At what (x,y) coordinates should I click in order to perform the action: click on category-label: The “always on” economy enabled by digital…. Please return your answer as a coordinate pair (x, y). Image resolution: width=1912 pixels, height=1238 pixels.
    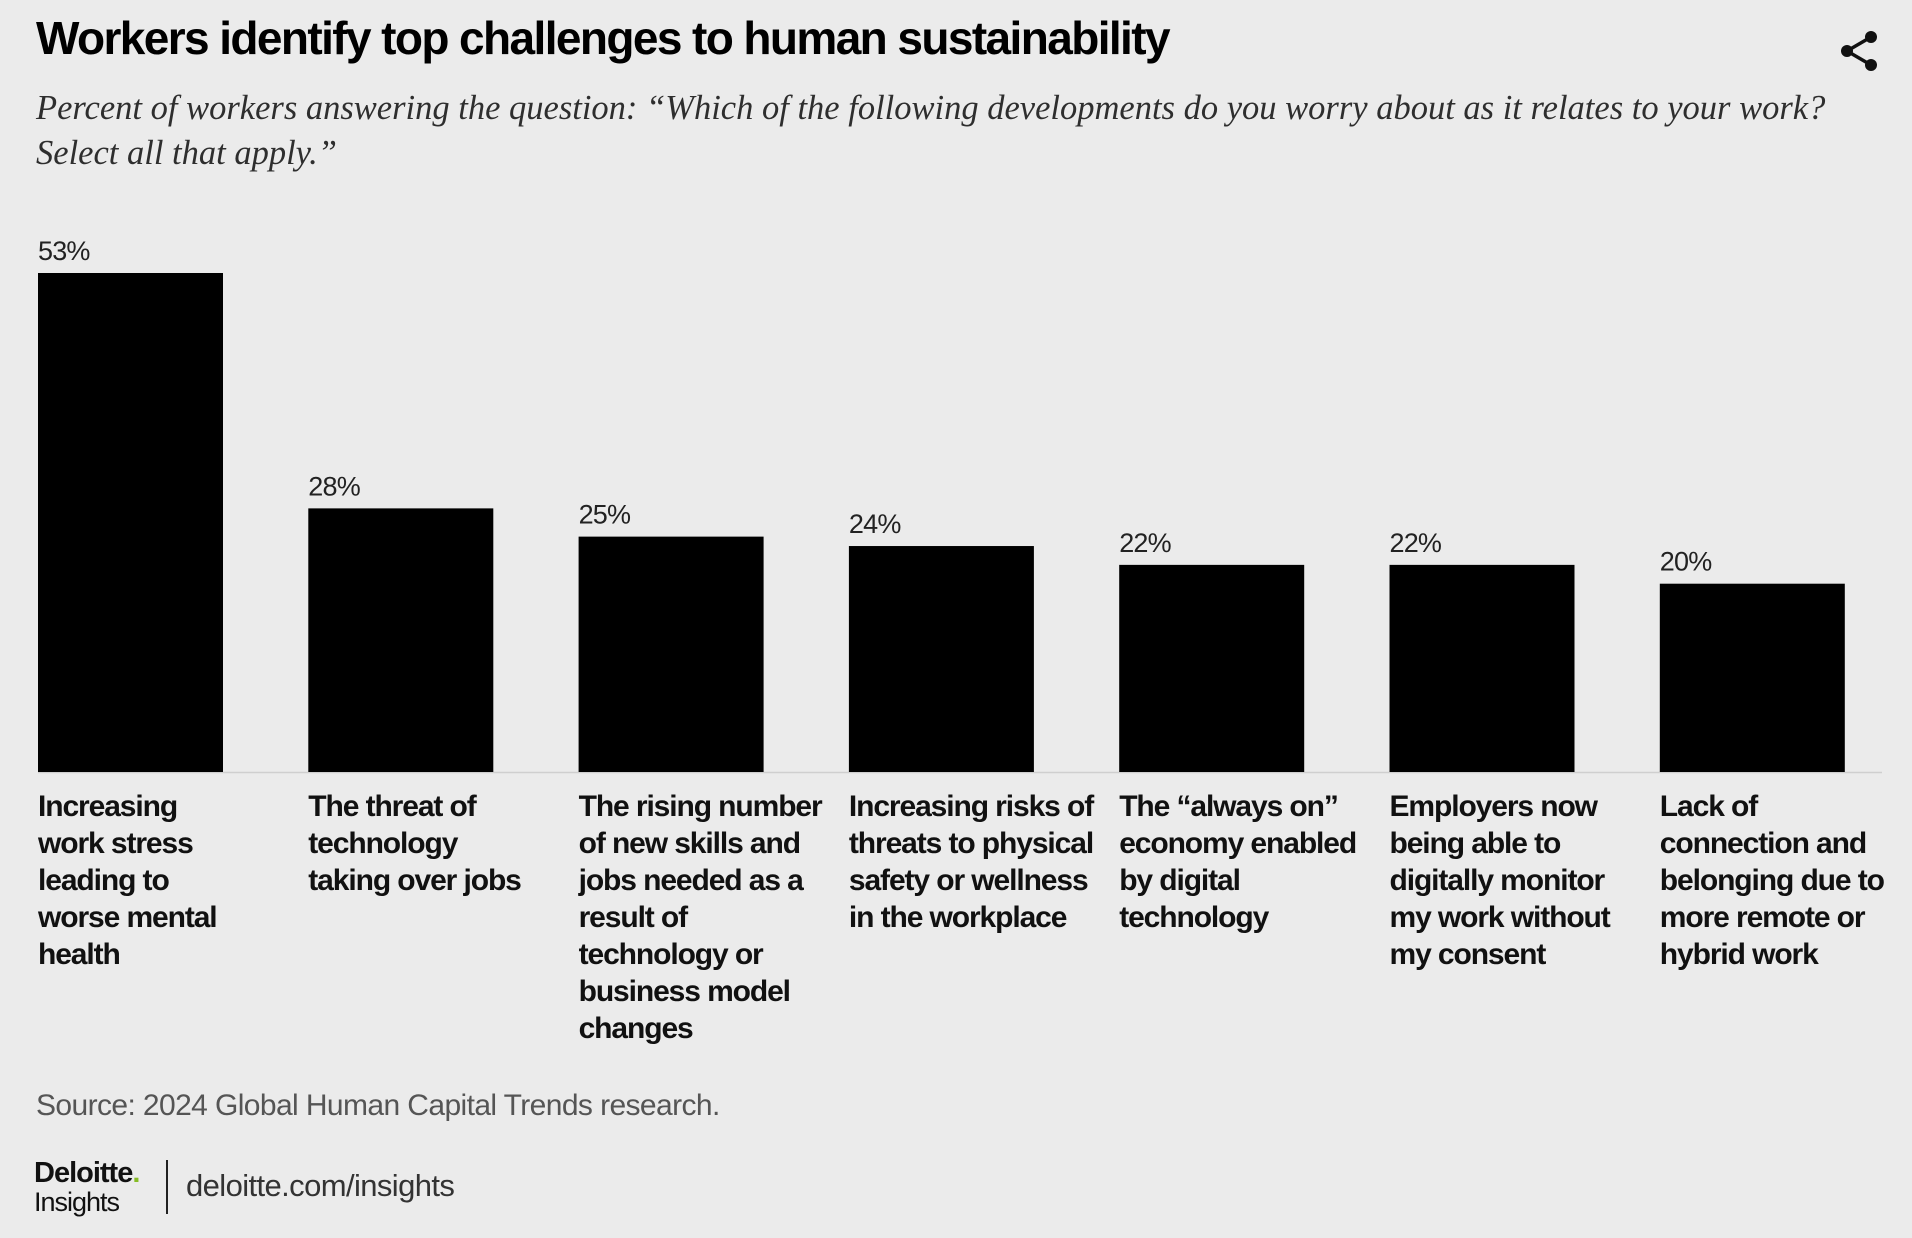
    Looking at the image, I should click on (1237, 862).